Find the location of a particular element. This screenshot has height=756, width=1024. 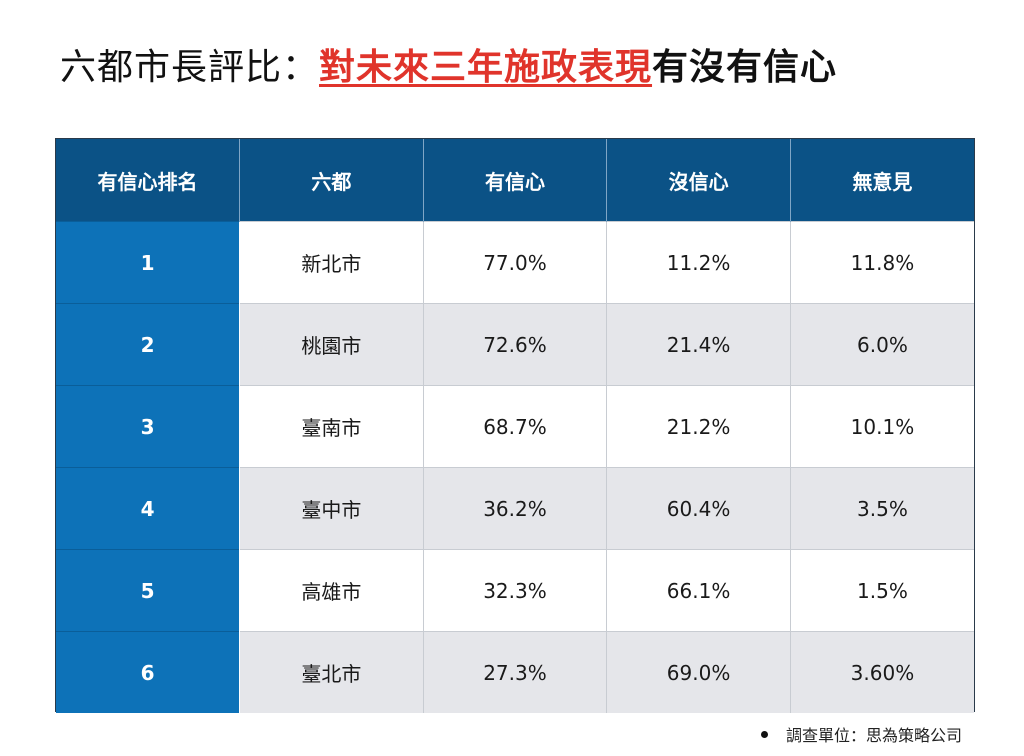

no-opinion-cell: 11.8% is located at coordinates (882, 262).